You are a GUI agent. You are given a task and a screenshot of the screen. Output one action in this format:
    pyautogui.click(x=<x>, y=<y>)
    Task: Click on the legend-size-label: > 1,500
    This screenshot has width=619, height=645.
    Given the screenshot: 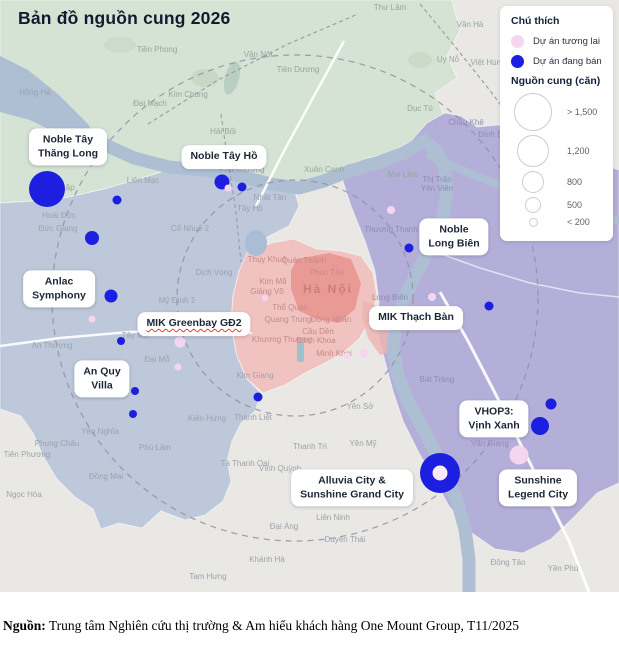 What is the action you would take?
    pyautogui.click(x=582, y=112)
    